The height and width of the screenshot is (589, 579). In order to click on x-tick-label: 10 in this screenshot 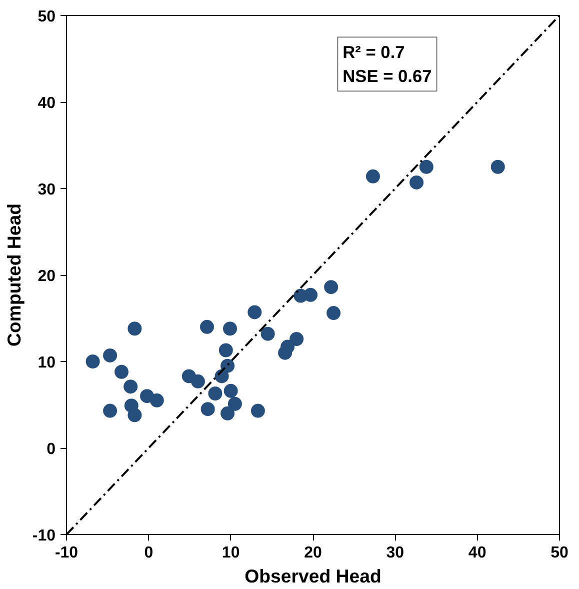, I will do `click(231, 553)`.